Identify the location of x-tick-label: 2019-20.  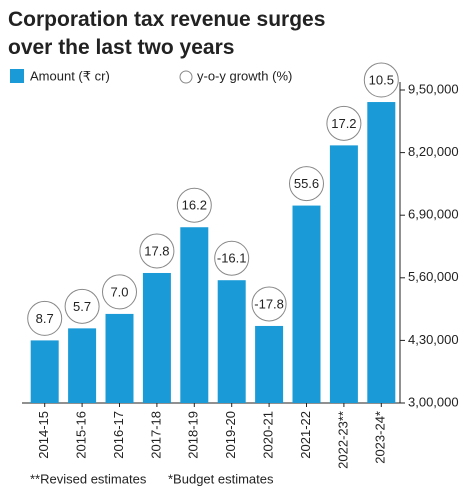
(230, 435).